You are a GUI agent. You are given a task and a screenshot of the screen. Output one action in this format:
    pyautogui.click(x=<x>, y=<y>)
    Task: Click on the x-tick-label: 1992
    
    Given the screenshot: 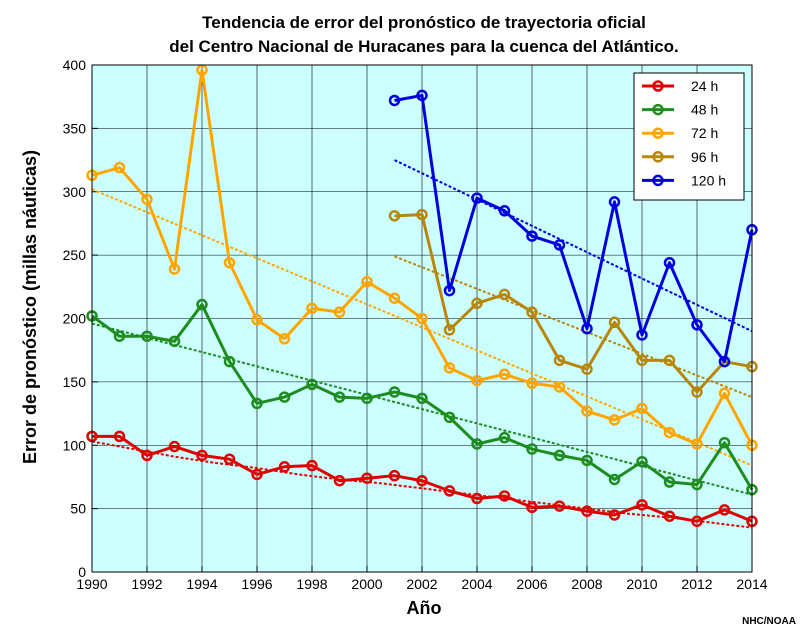 What is the action you would take?
    pyautogui.click(x=146, y=584)
    